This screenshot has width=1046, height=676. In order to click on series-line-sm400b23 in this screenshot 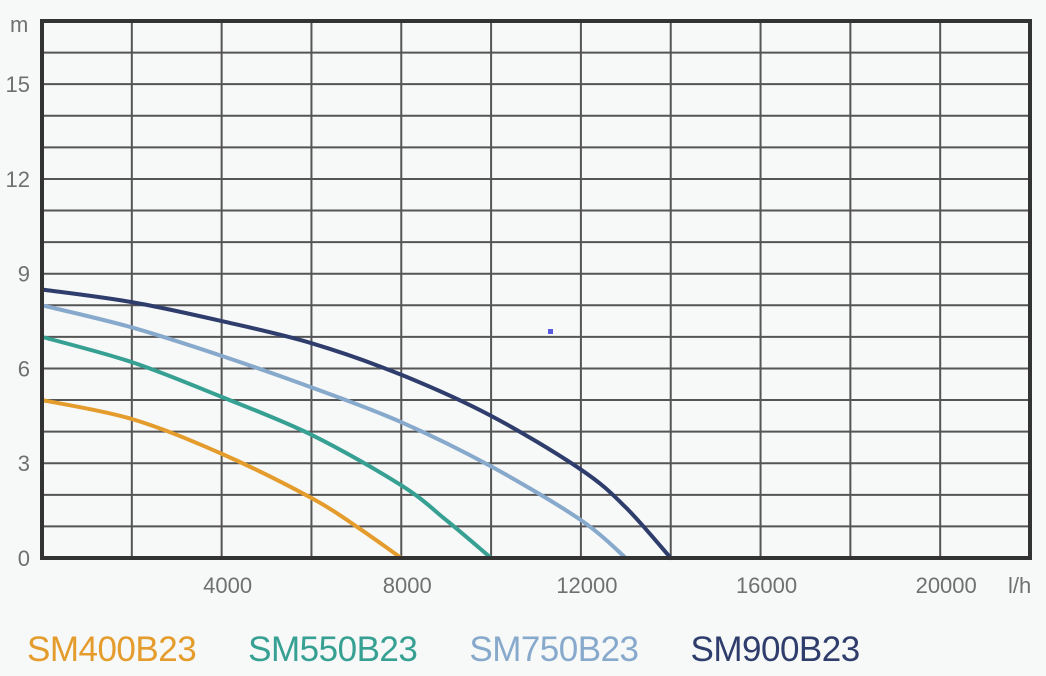, I will do `click(222, 479)`.